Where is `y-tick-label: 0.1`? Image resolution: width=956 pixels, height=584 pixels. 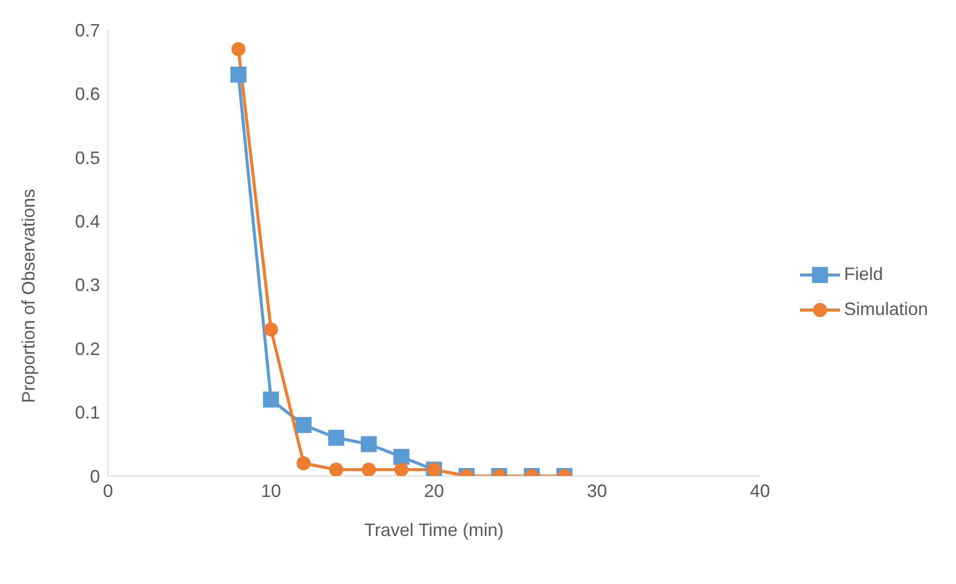 y-tick-label: 0.1 is located at coordinates (87, 412).